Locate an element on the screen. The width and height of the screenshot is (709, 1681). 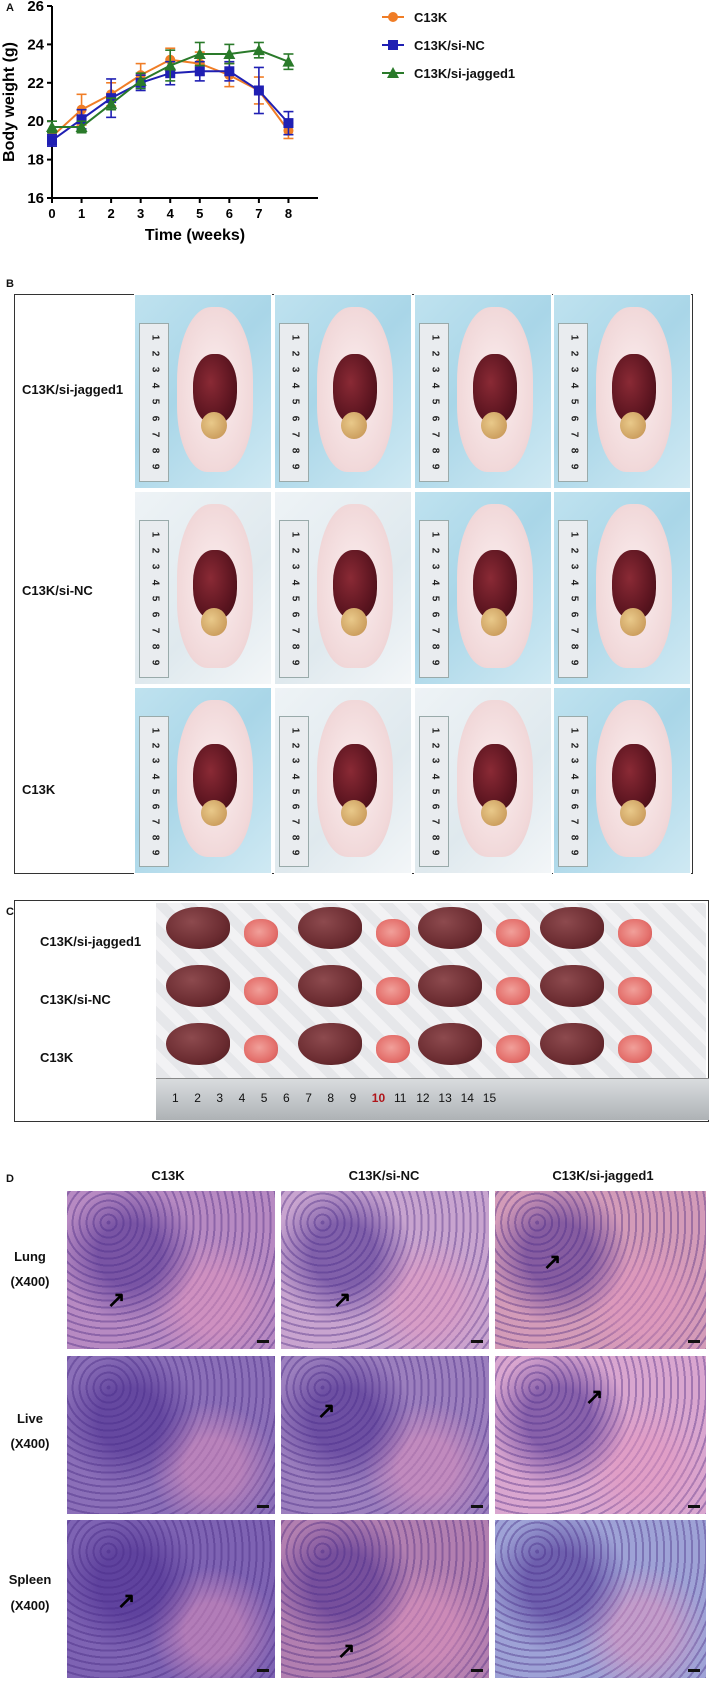
legend-item-si-jagged1: C13K/si-jagged1 is located at coordinates (465, 73).